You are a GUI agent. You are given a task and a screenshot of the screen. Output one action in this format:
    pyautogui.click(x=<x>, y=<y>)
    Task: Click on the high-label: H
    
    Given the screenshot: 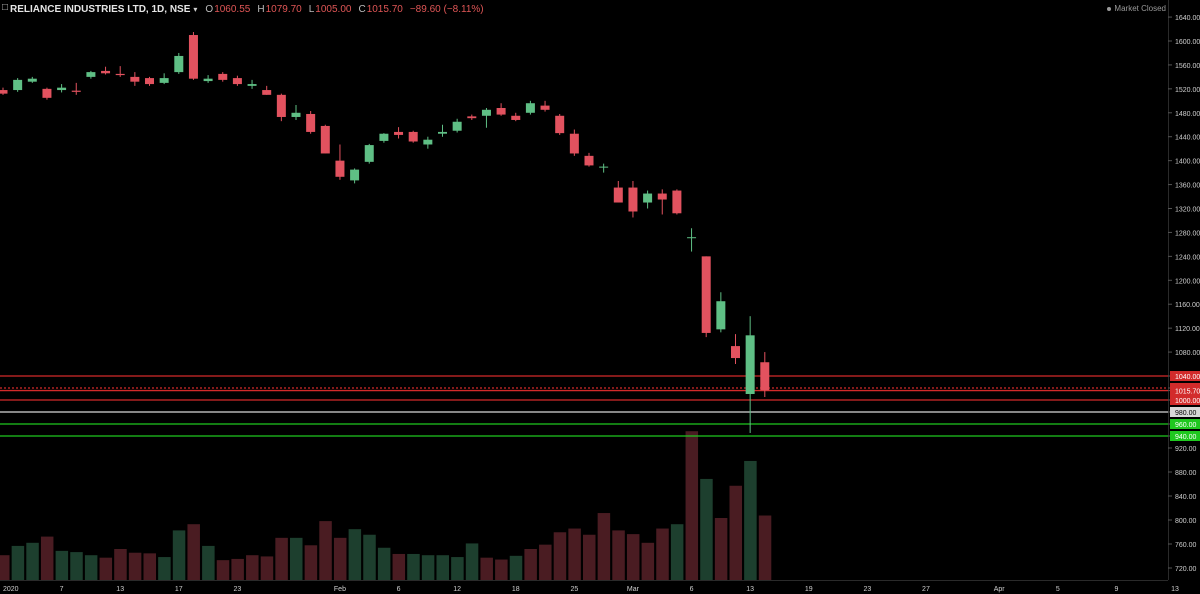 What is the action you would take?
    pyautogui.click(x=261, y=9)
    